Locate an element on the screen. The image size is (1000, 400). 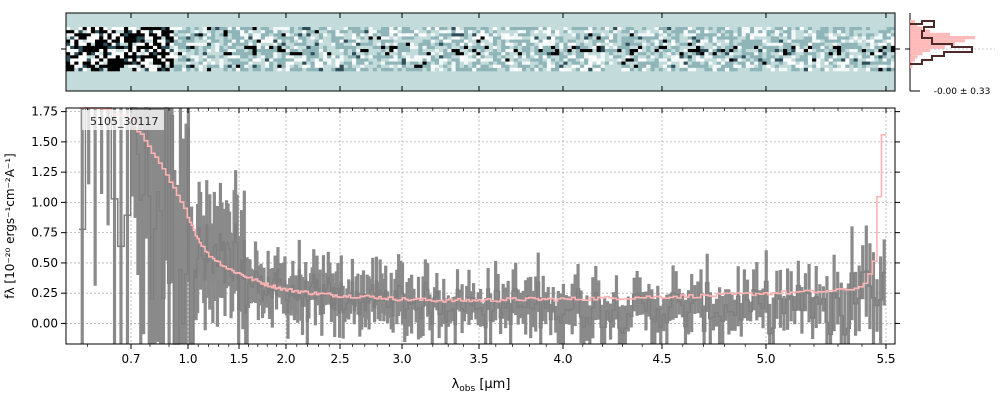
y-tick-label: 1.25 is located at coordinates (44, 172).